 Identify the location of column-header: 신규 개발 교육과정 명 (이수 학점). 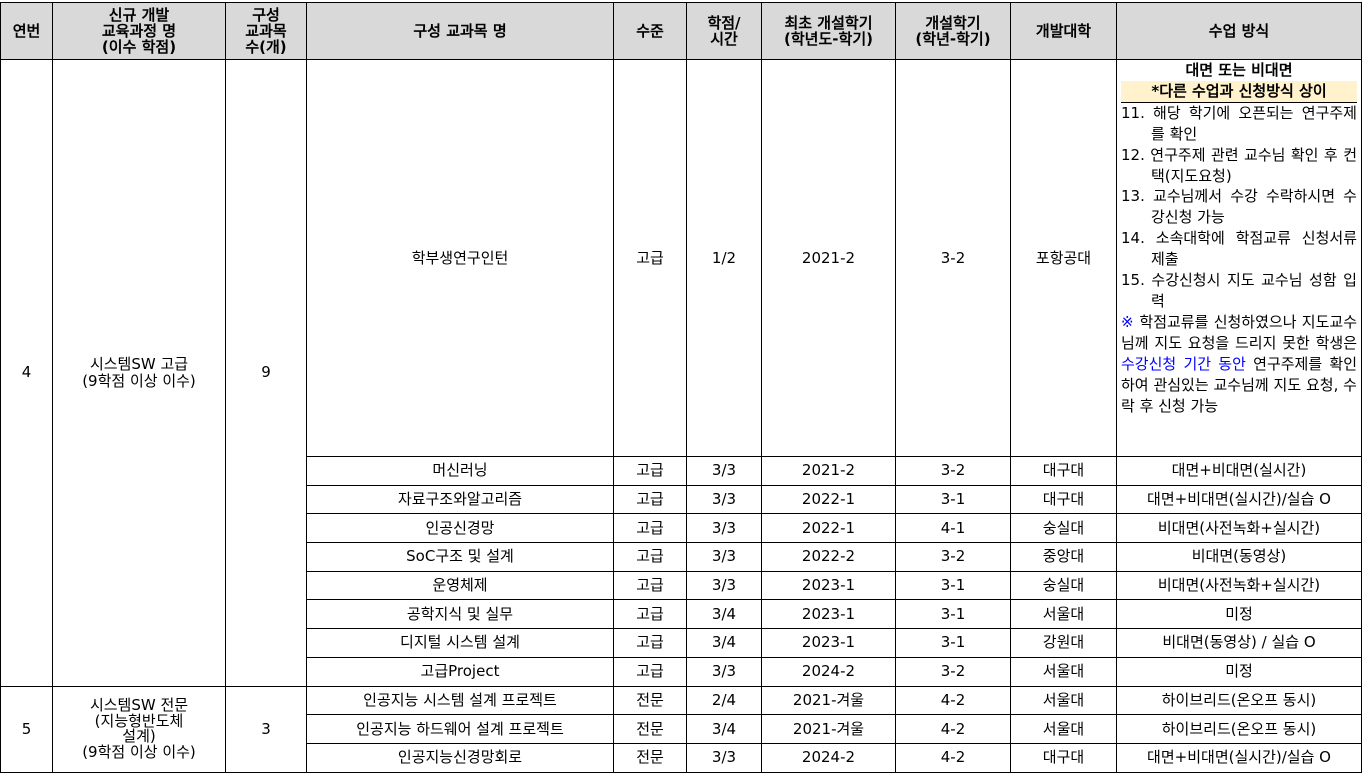
(139, 31).